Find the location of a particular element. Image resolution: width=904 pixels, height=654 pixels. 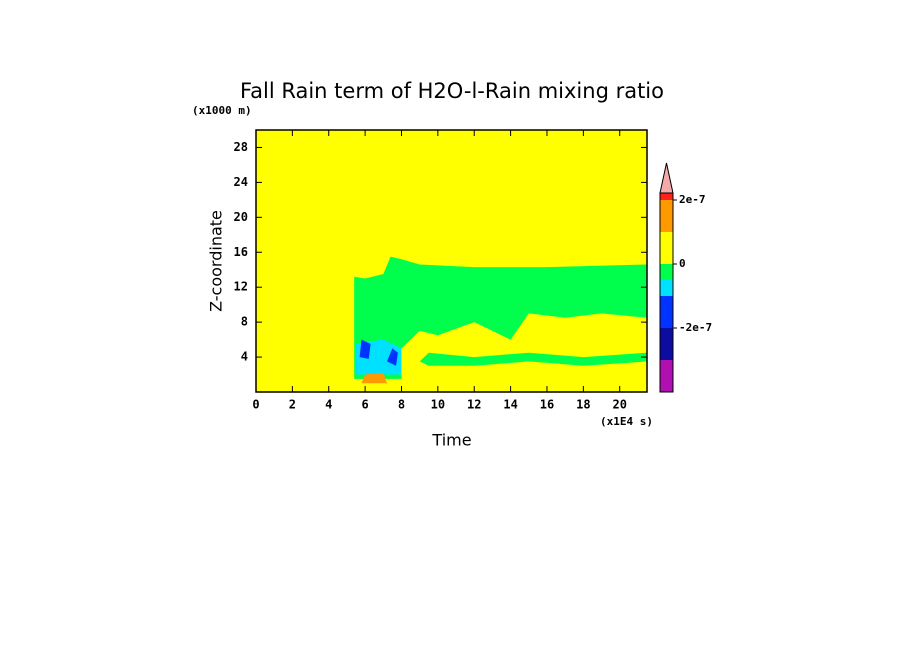

y-units: (x1000 m) is located at coordinates (222, 110).